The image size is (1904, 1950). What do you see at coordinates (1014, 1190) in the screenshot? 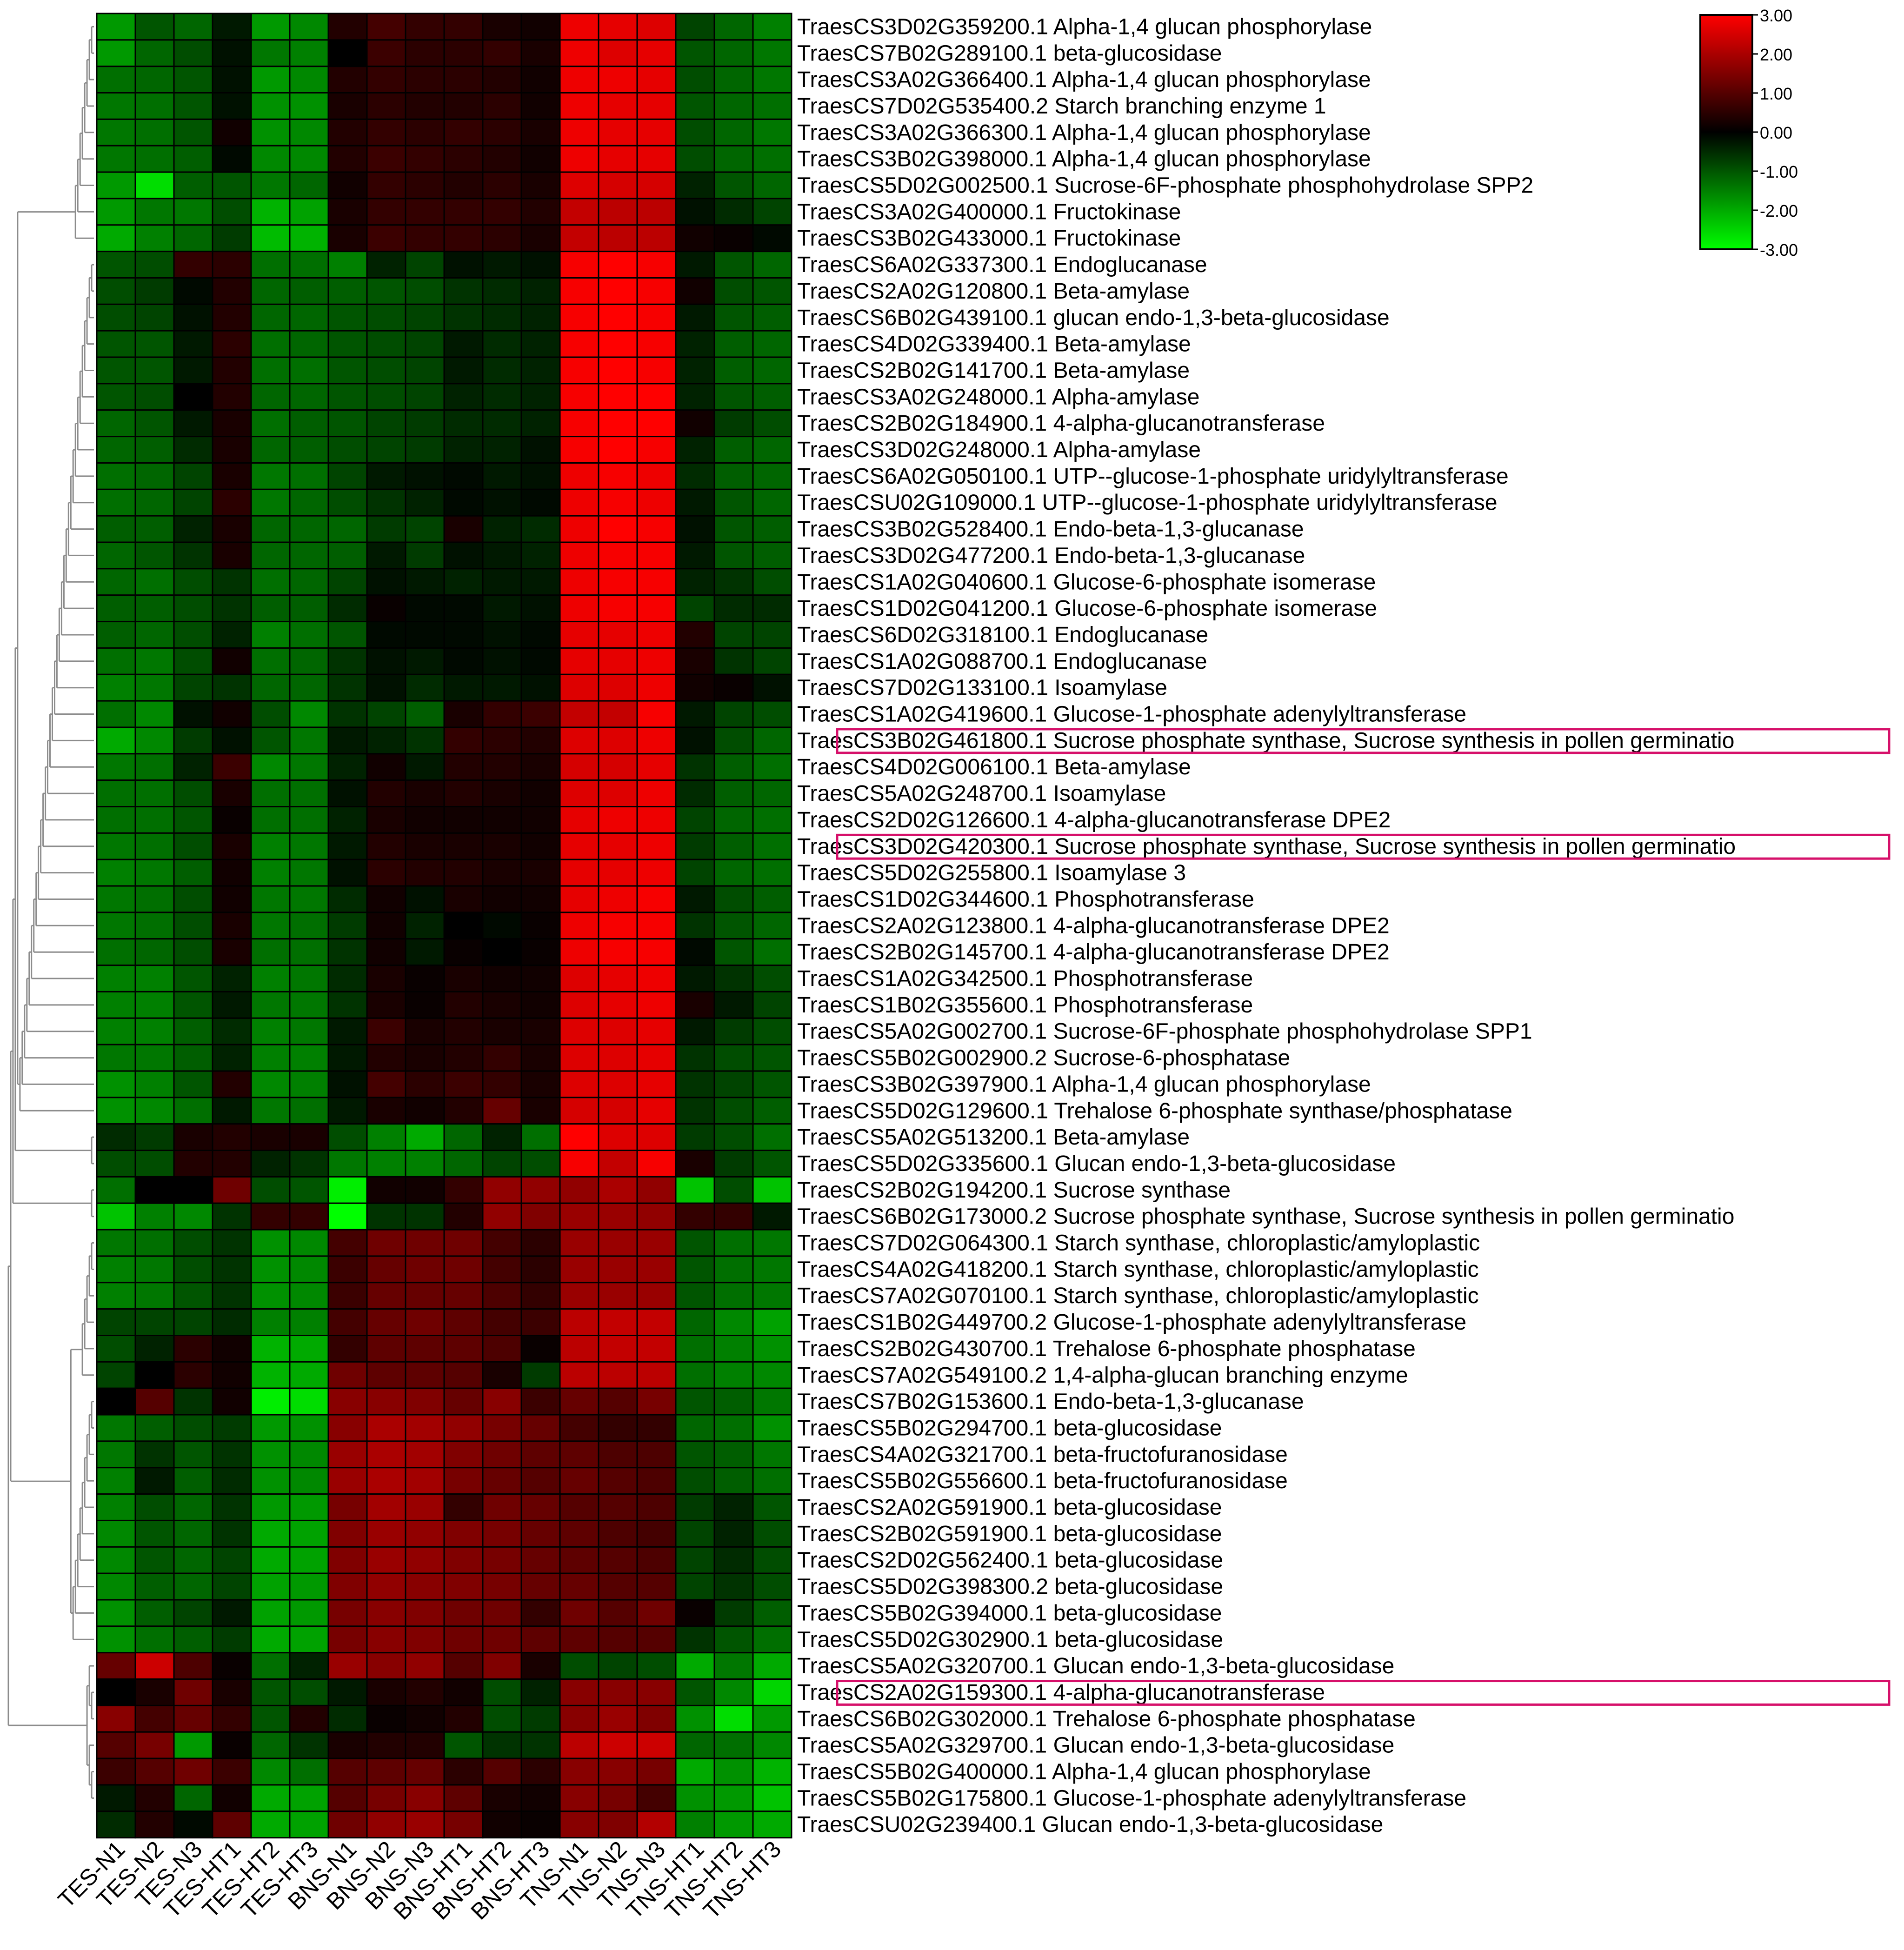
I see `row-label: TraesCS2B02G194200.1 Sucrose synthase` at bounding box center [1014, 1190].